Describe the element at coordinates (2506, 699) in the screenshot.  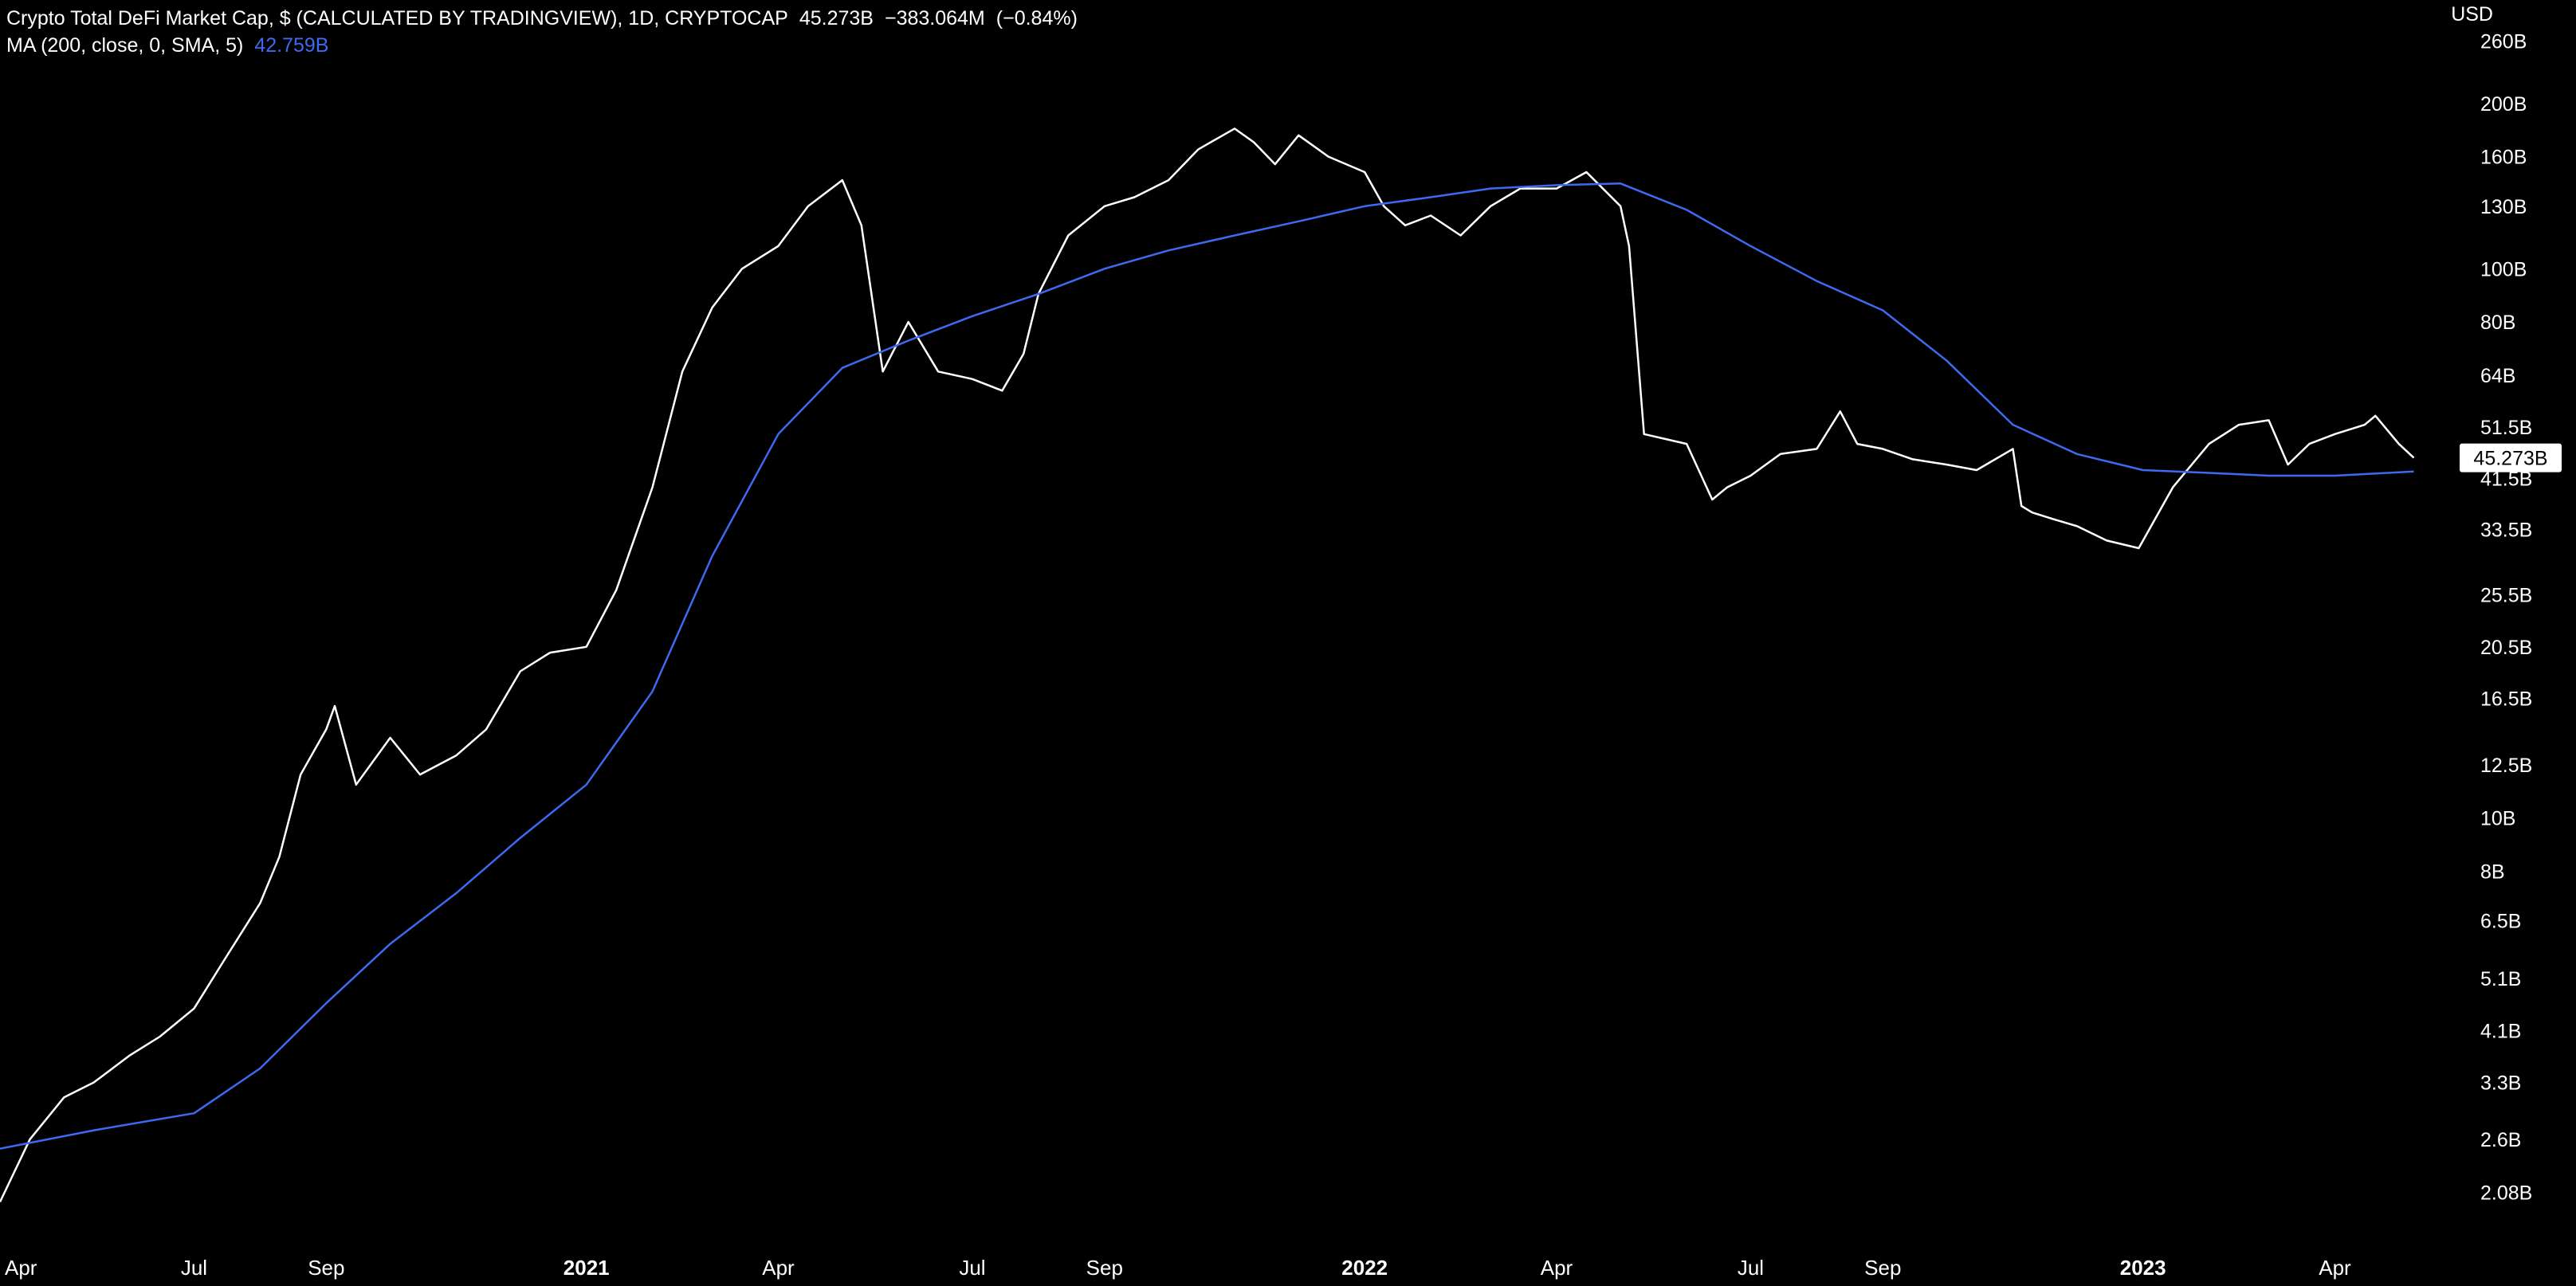
I see `y-tick-label: 16.5B` at that location.